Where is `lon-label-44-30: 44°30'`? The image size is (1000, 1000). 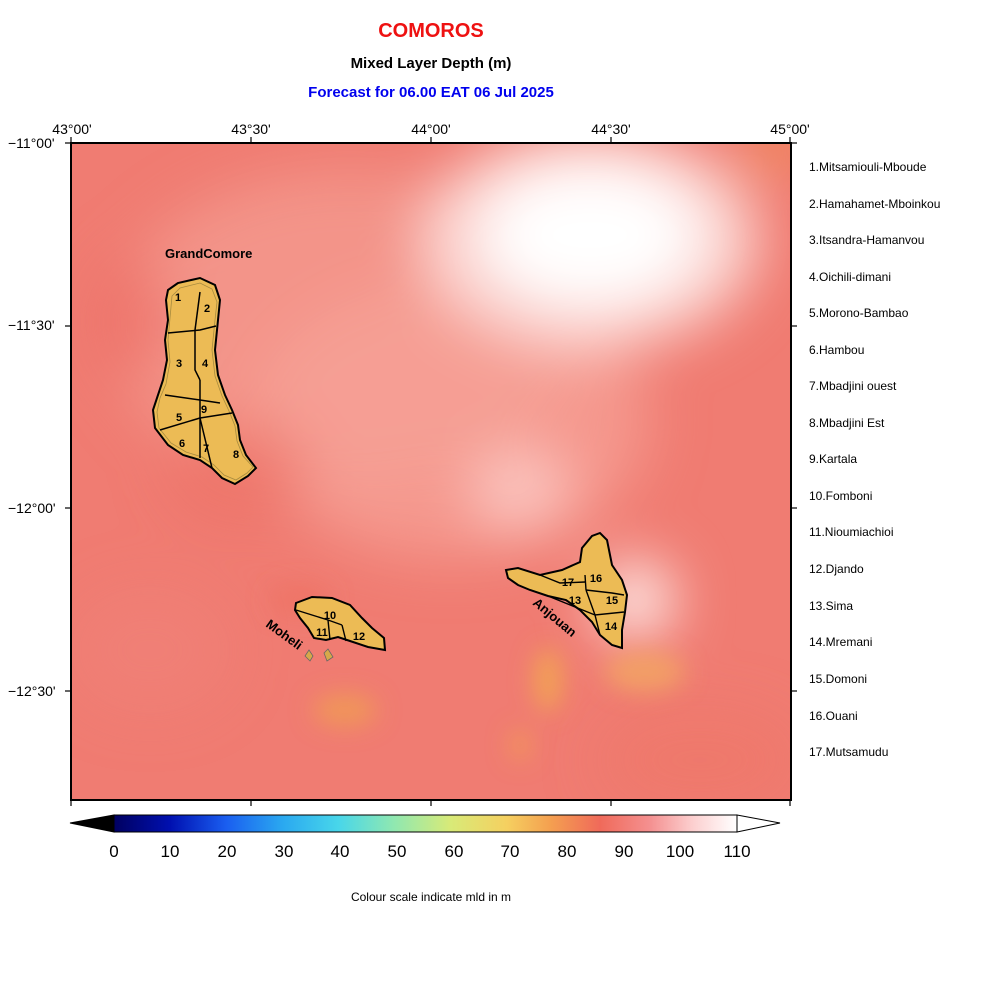 lon-label-44-30: 44°30' is located at coordinates (611, 129).